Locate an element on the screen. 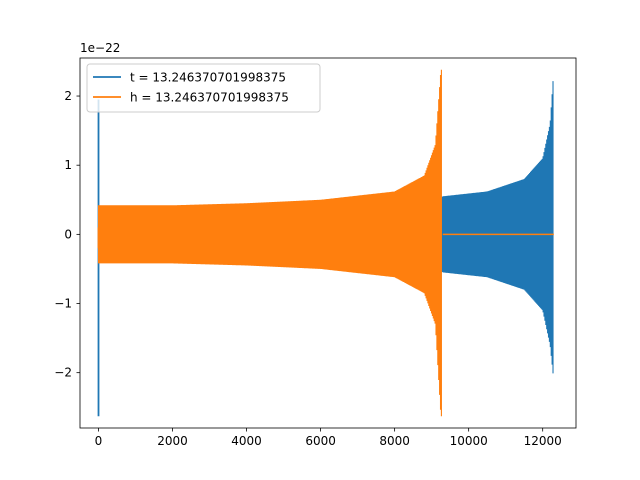  y-axis-offset-label: 1e−22 is located at coordinates (100, 48).